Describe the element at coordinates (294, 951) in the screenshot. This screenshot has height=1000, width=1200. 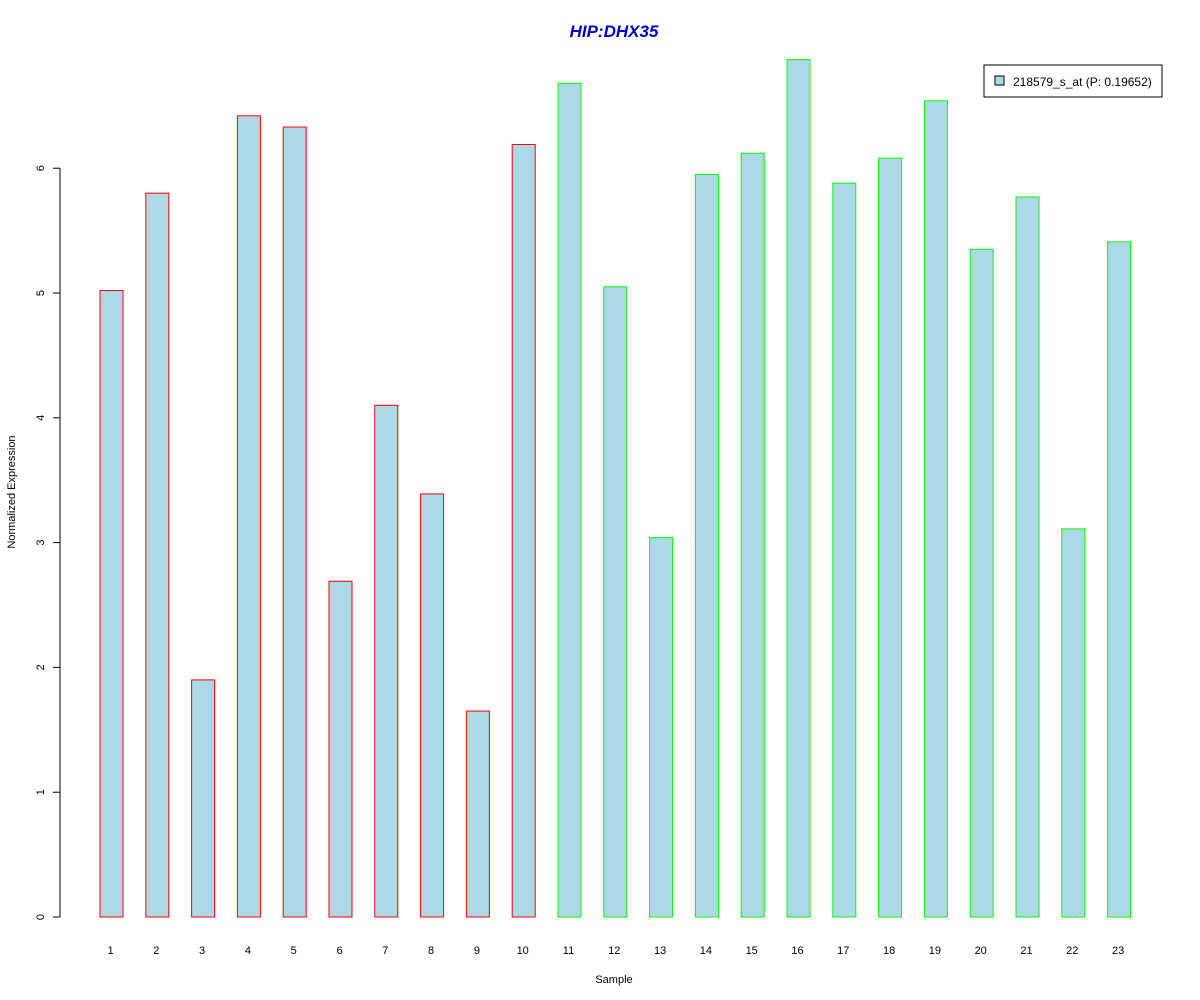
I see `x-tick-label: 5` at that location.